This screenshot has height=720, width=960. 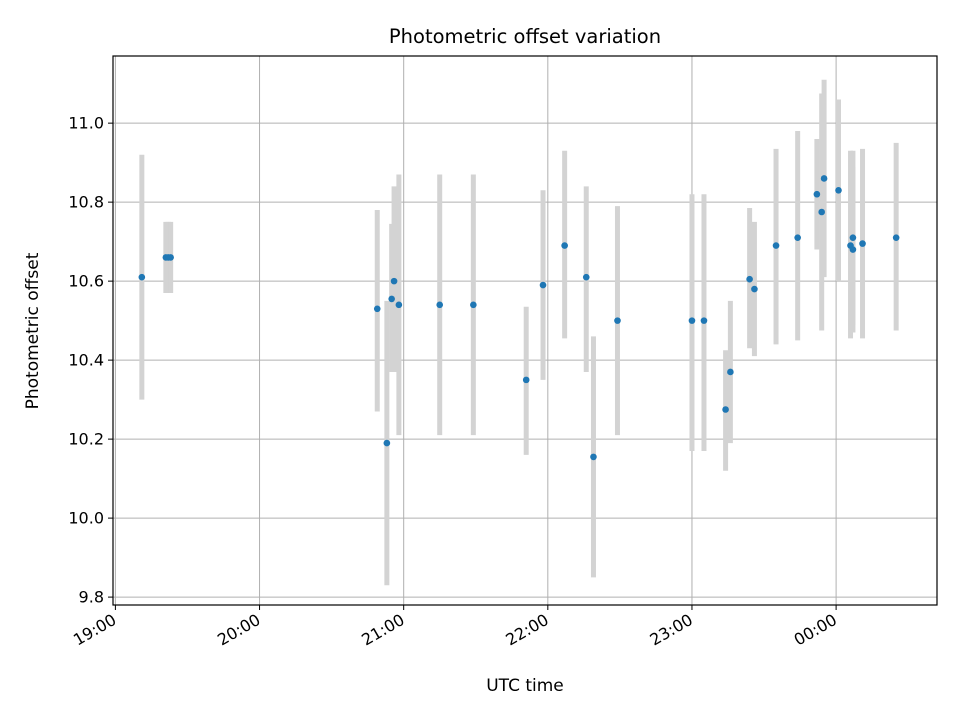 I want to click on y-tick-label: 9.8, so click(x=91, y=597).